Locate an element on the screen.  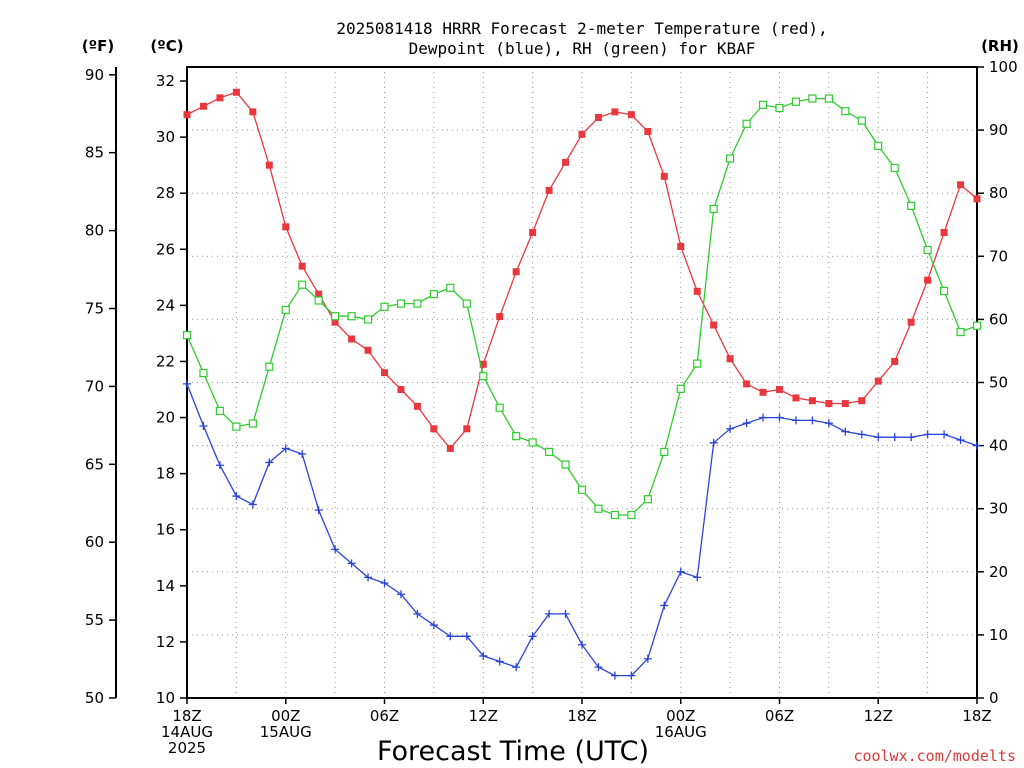
rh-tick-label: 60 is located at coordinates (998, 319).